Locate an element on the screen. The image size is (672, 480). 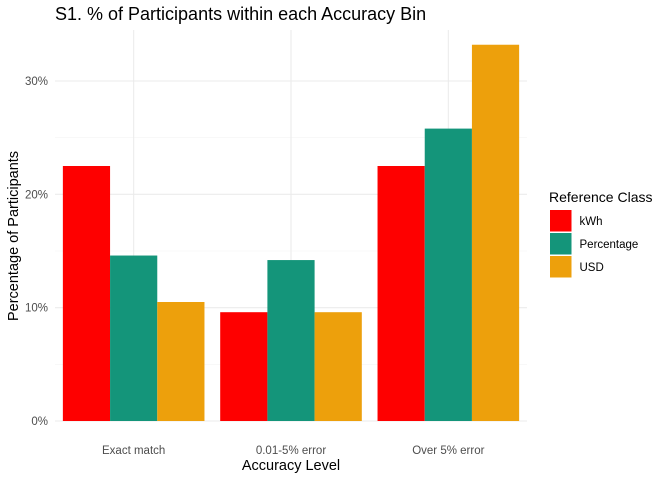
y-tick-label: 10% is located at coordinates (36, 309).